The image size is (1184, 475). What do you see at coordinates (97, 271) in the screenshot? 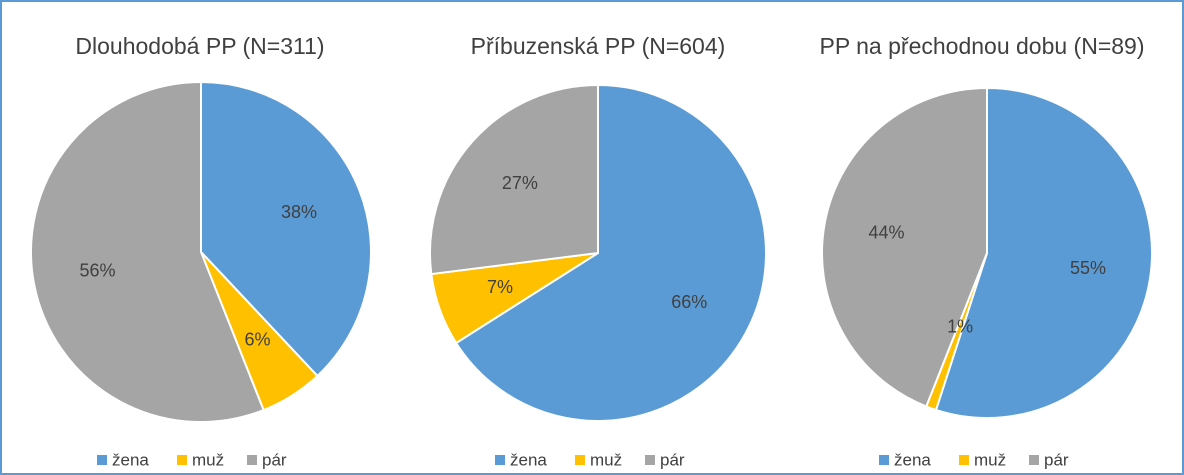
I see `data-label: 56%` at bounding box center [97, 271].